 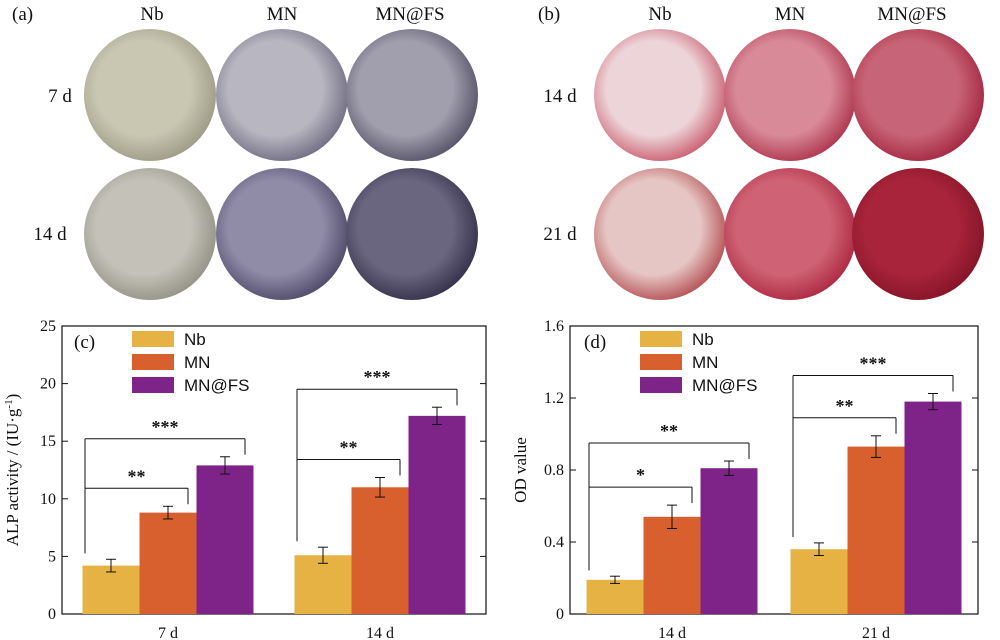 What do you see at coordinates (876, 632) in the screenshot?
I see `x-tick-label: 21 d` at bounding box center [876, 632].